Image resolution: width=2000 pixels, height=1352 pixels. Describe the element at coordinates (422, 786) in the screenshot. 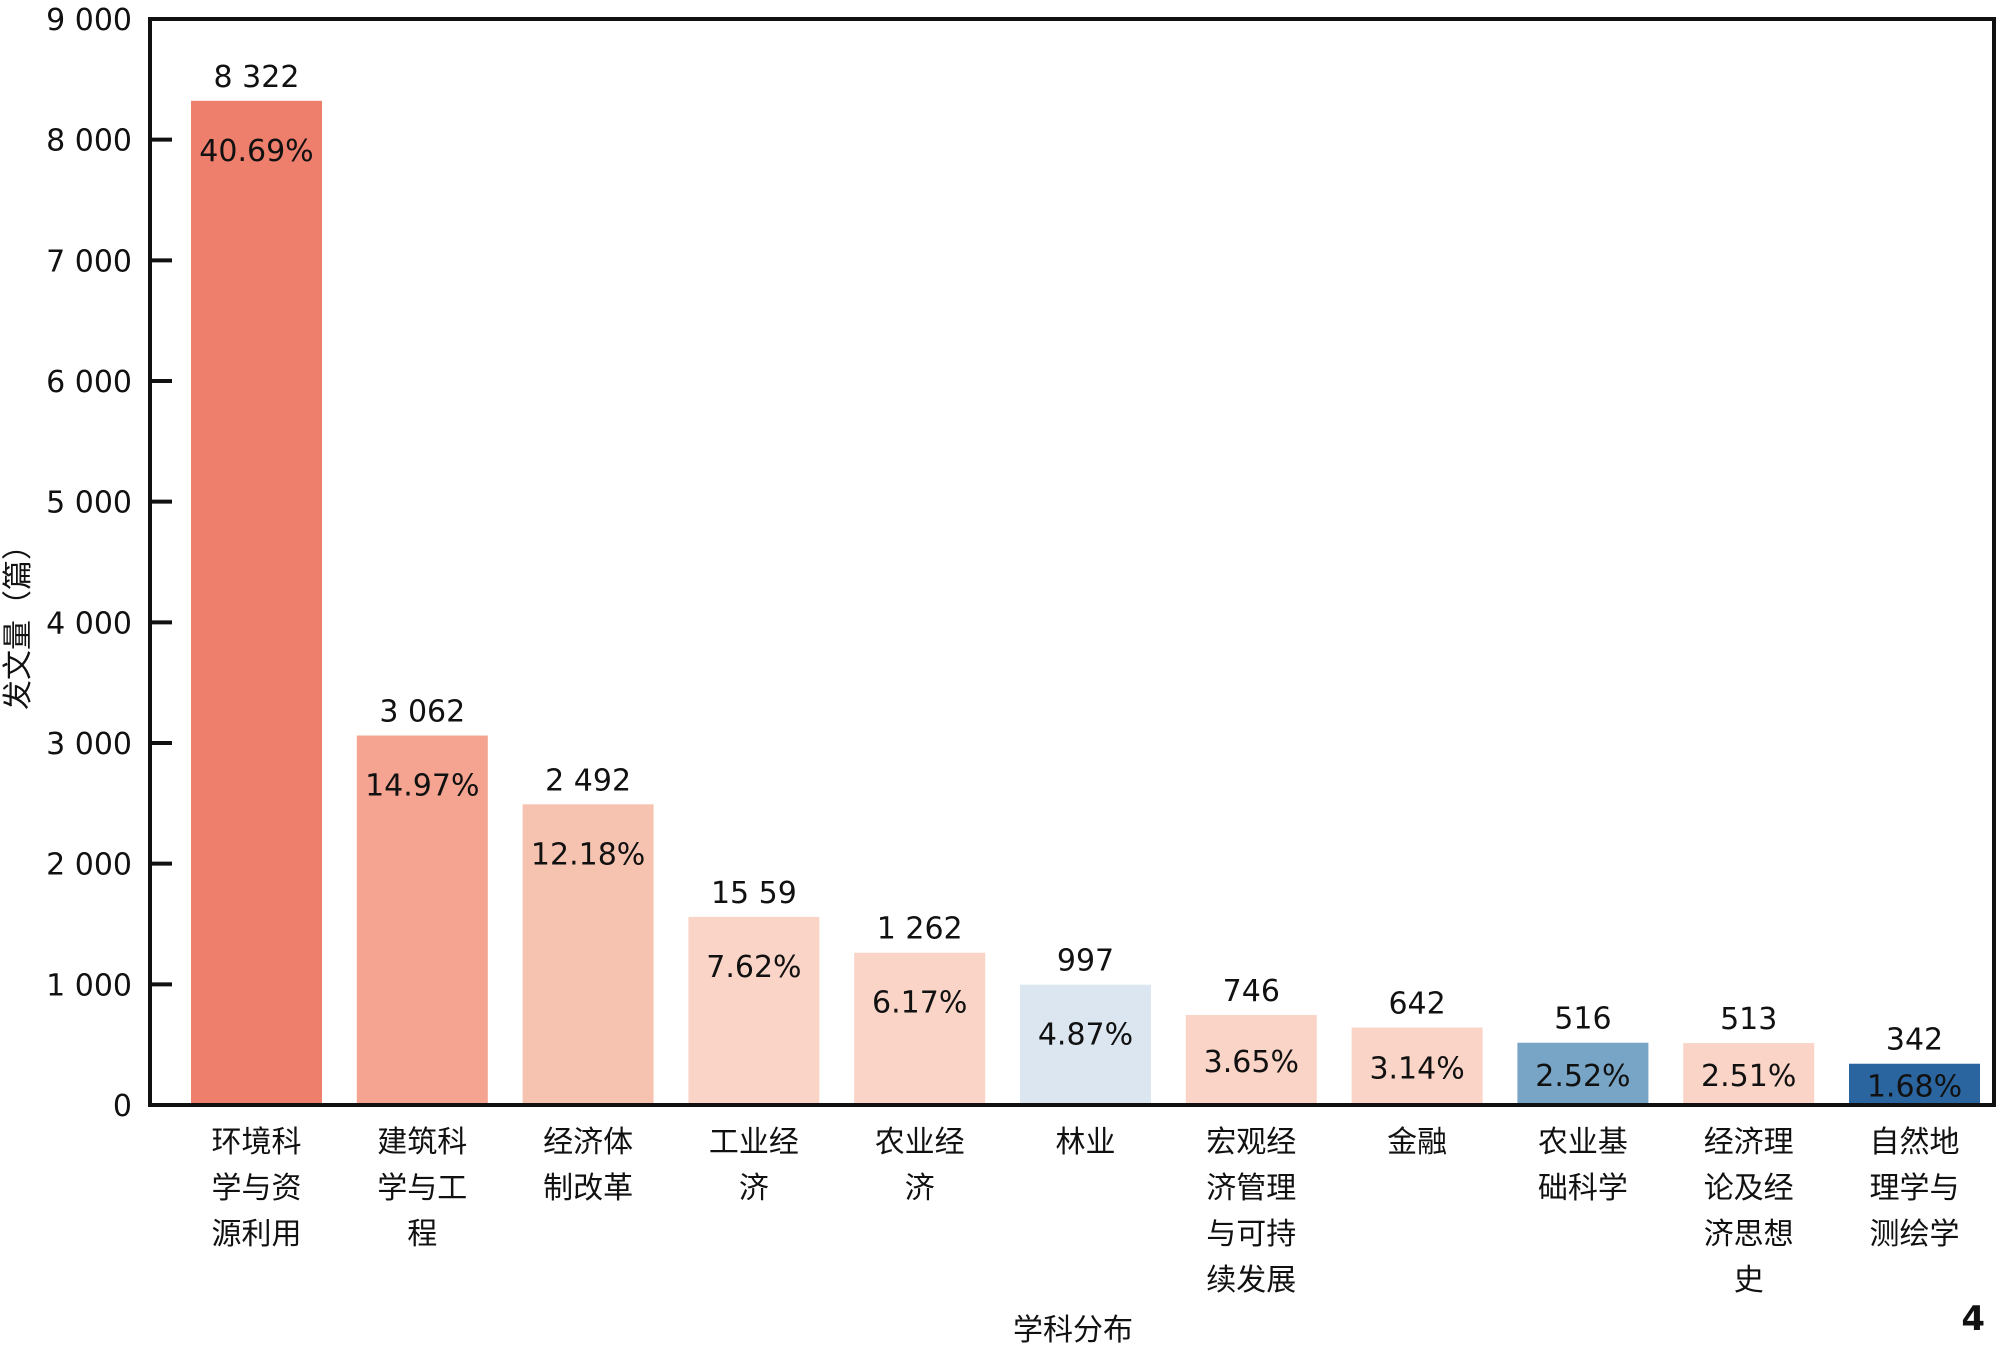

I see `percent-label: 14.97%` at that location.